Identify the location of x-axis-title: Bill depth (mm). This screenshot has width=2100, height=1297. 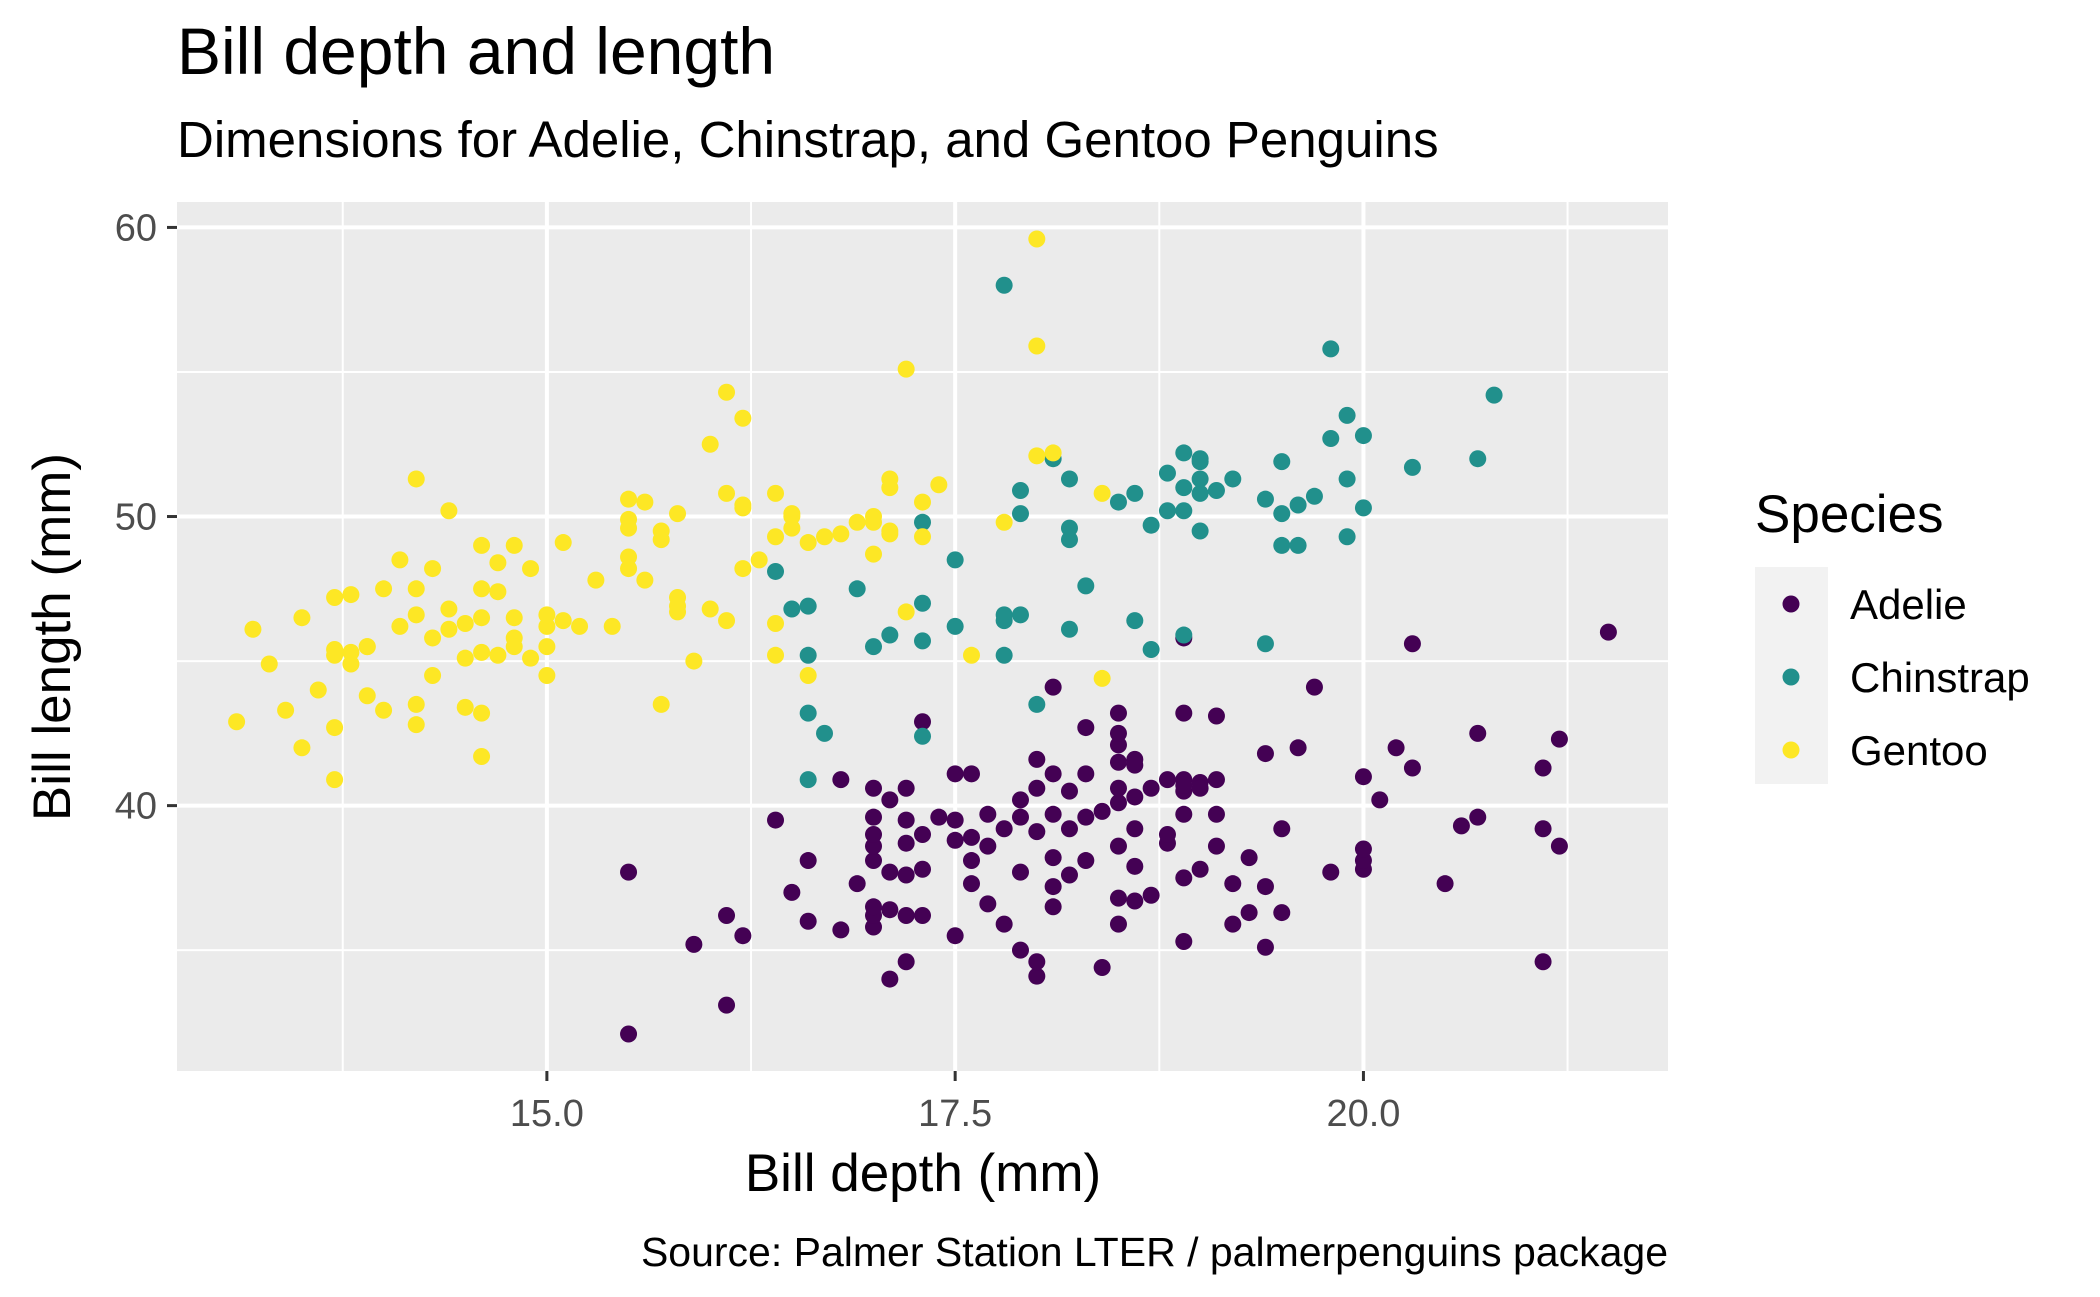
(923, 1173).